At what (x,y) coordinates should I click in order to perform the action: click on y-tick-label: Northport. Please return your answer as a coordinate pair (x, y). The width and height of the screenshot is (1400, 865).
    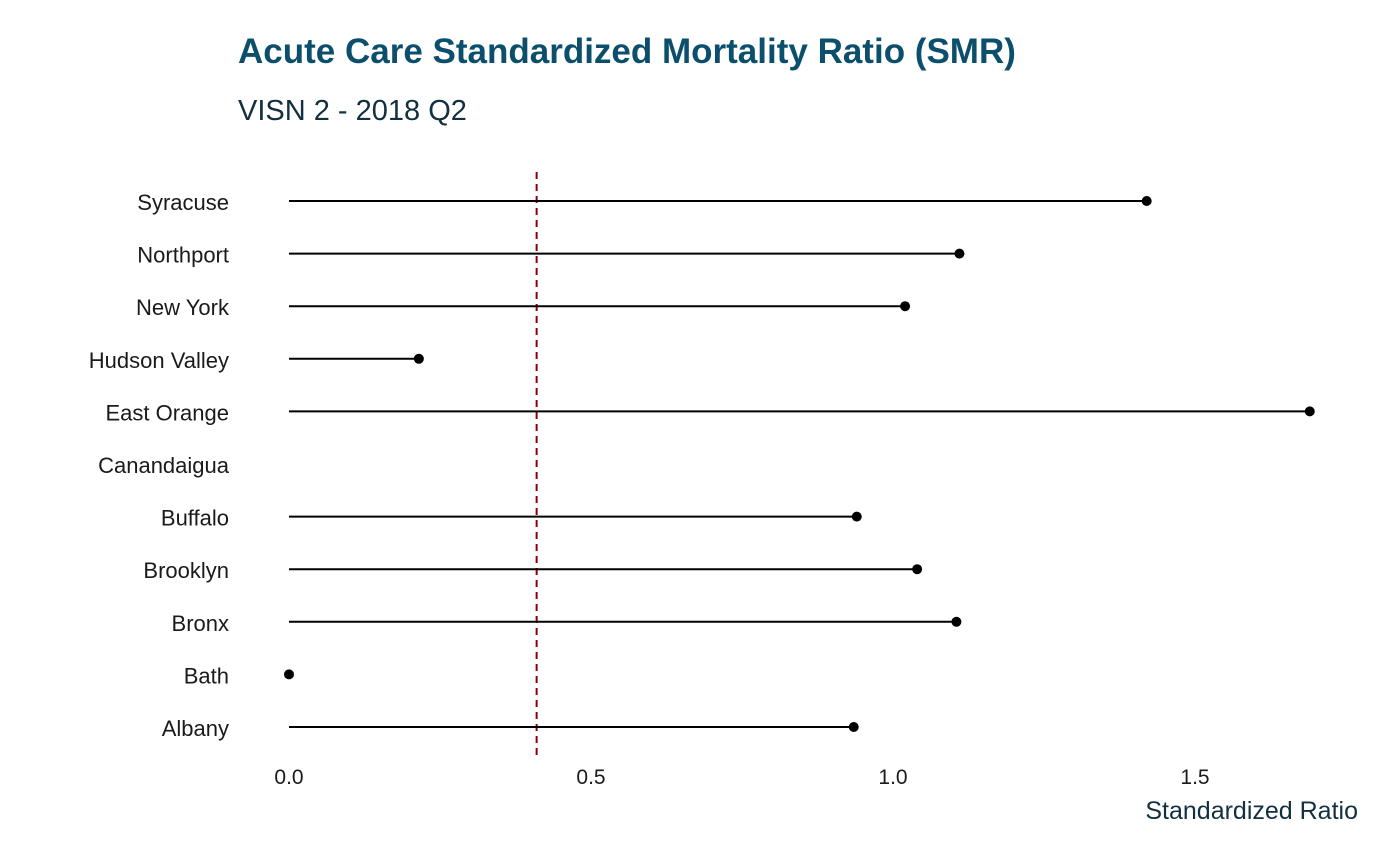
    Looking at the image, I should click on (183, 255).